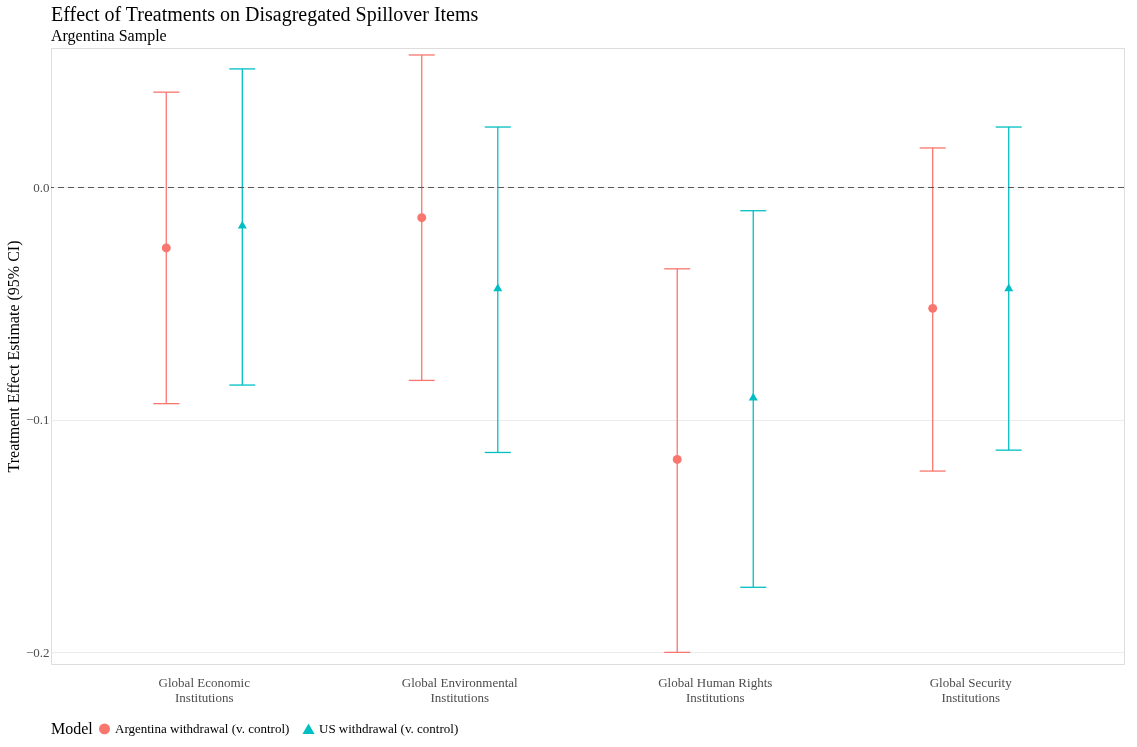 The width and height of the screenshot is (1137, 747). What do you see at coordinates (202, 728) in the screenshot?
I see `legend-label: Argentina withdrawal (v. control)` at bounding box center [202, 728].